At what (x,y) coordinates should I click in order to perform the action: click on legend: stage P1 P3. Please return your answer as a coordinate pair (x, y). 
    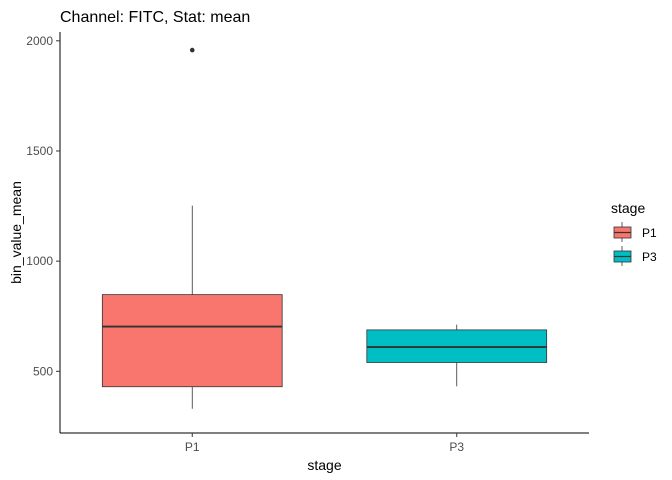
    Looking at the image, I should click on (634, 233).